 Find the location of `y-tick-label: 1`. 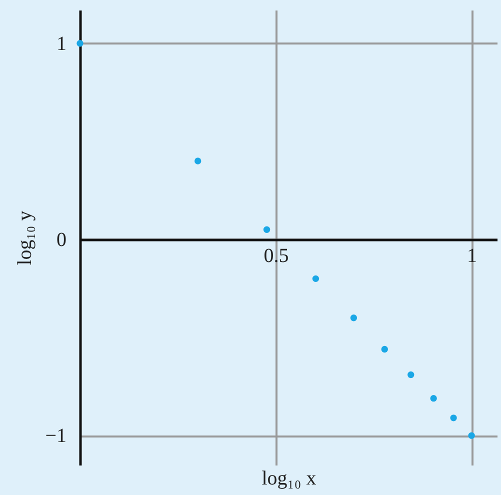

y-tick-label: 1 is located at coordinates (61, 43).